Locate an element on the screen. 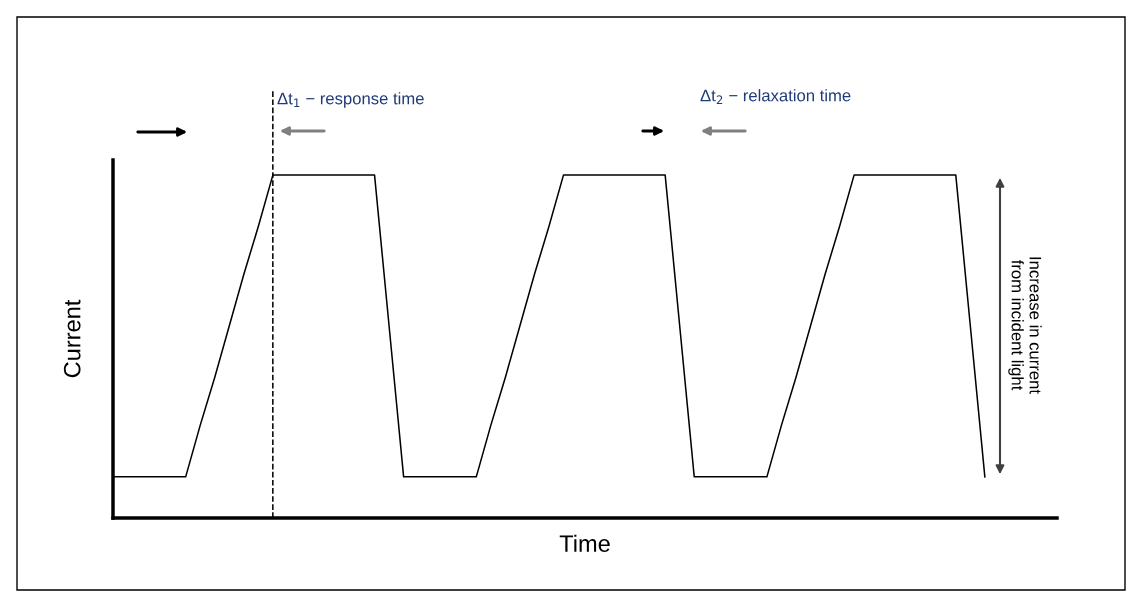 The height and width of the screenshot is (607, 1141). y-axis-title: Current is located at coordinates (72, 338).